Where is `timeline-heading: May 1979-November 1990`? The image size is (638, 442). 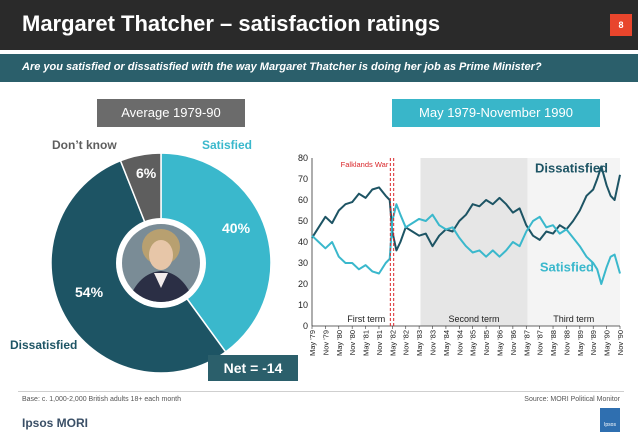 timeline-heading: May 1979-November 1990 is located at coordinates (496, 113).